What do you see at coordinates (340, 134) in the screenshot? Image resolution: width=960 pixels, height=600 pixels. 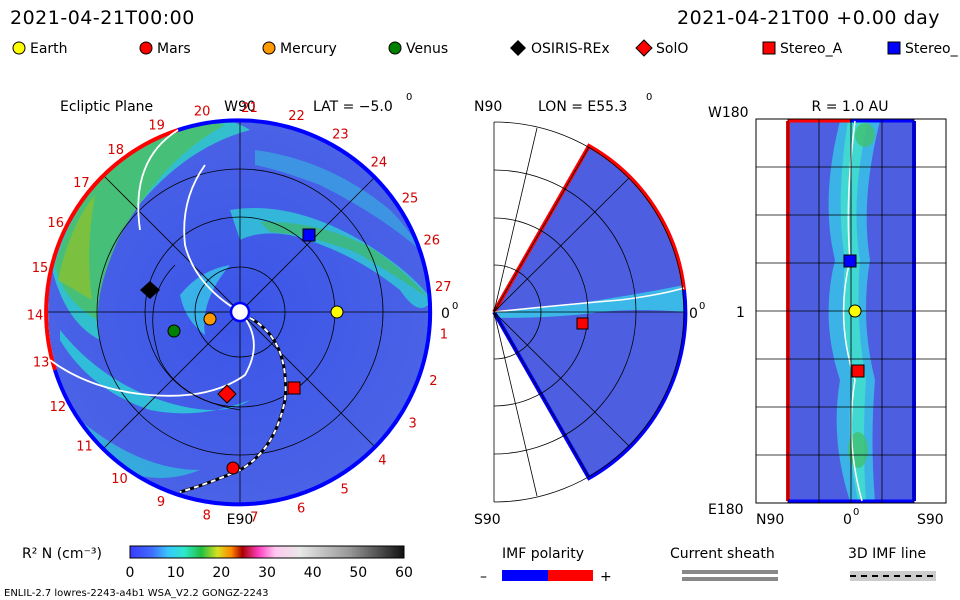 I see `carrington-label: 23` at bounding box center [340, 134].